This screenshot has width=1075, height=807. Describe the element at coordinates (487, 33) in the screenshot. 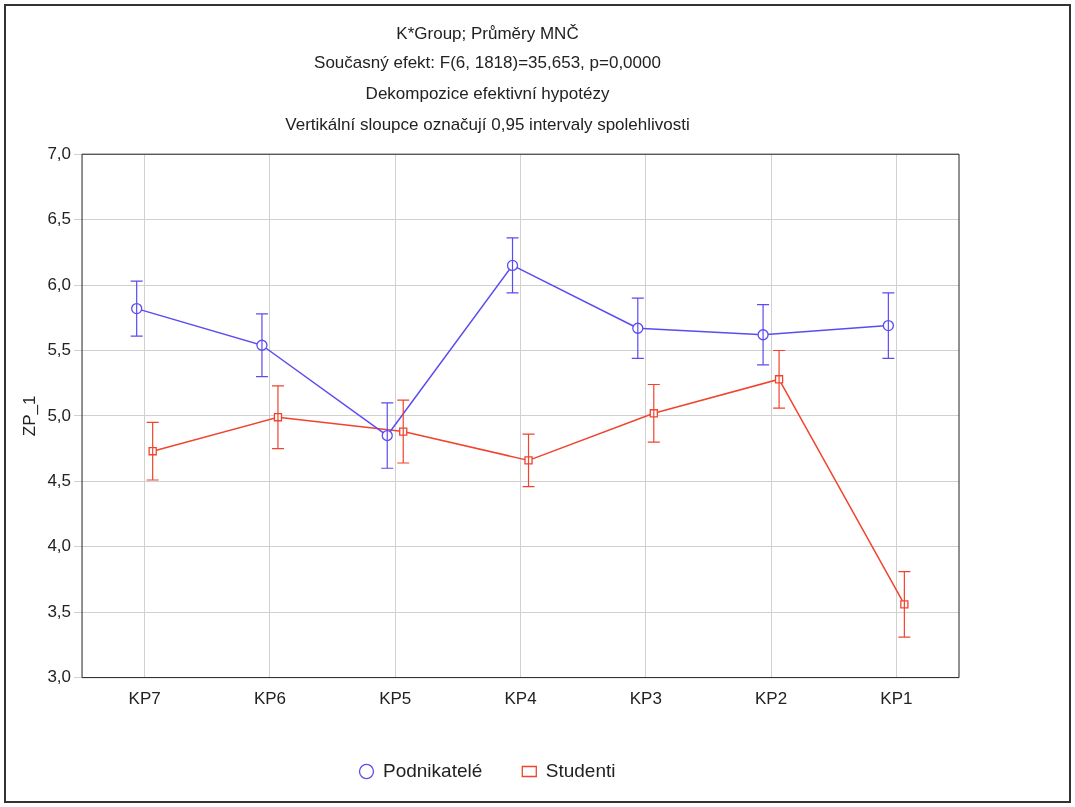

I see `chart-title: K*Group; Průměry MNČ` at that location.